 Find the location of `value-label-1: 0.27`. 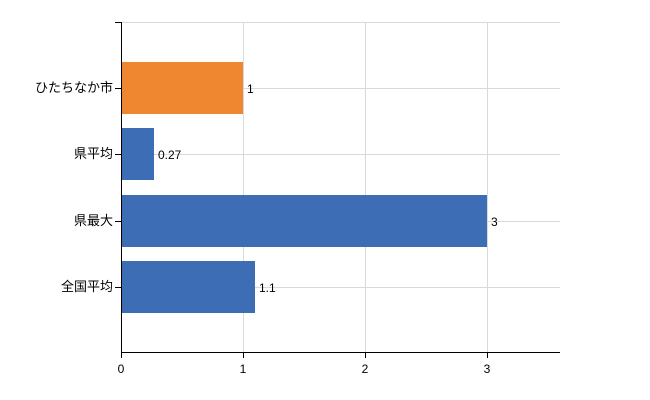

value-label-1: 0.27 is located at coordinates (170, 155).